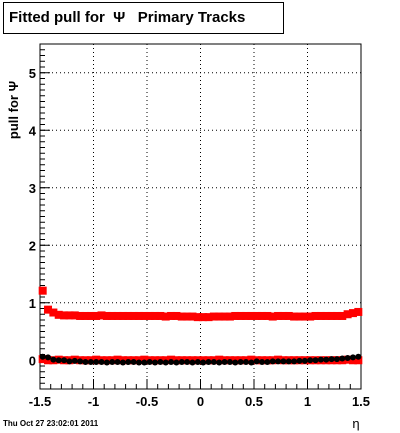 The image size is (400, 433). What do you see at coordinates (32, 245) in the screenshot?
I see `y-tick-label: 2` at bounding box center [32, 245].